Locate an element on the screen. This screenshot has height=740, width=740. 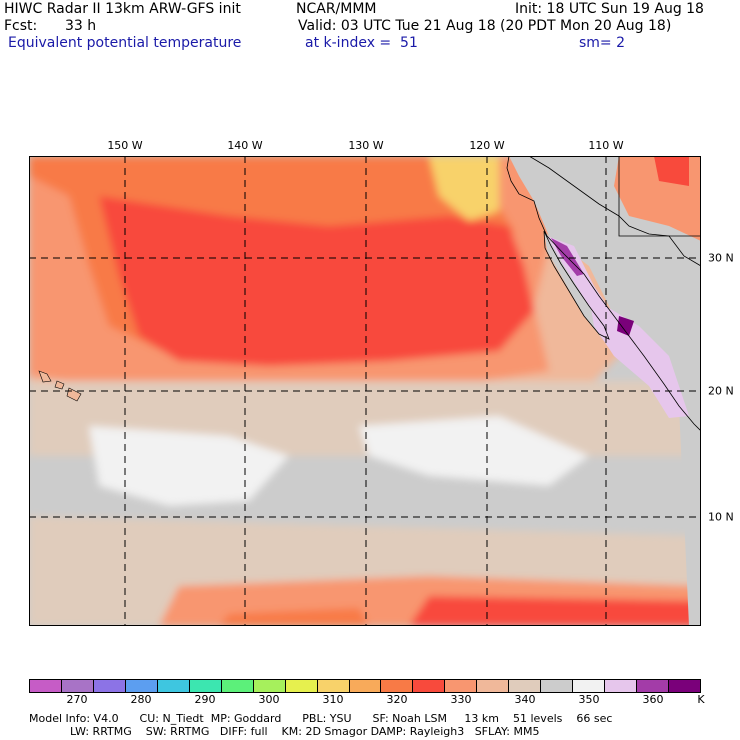
lat-label-20n: 20 N is located at coordinates (721, 391).